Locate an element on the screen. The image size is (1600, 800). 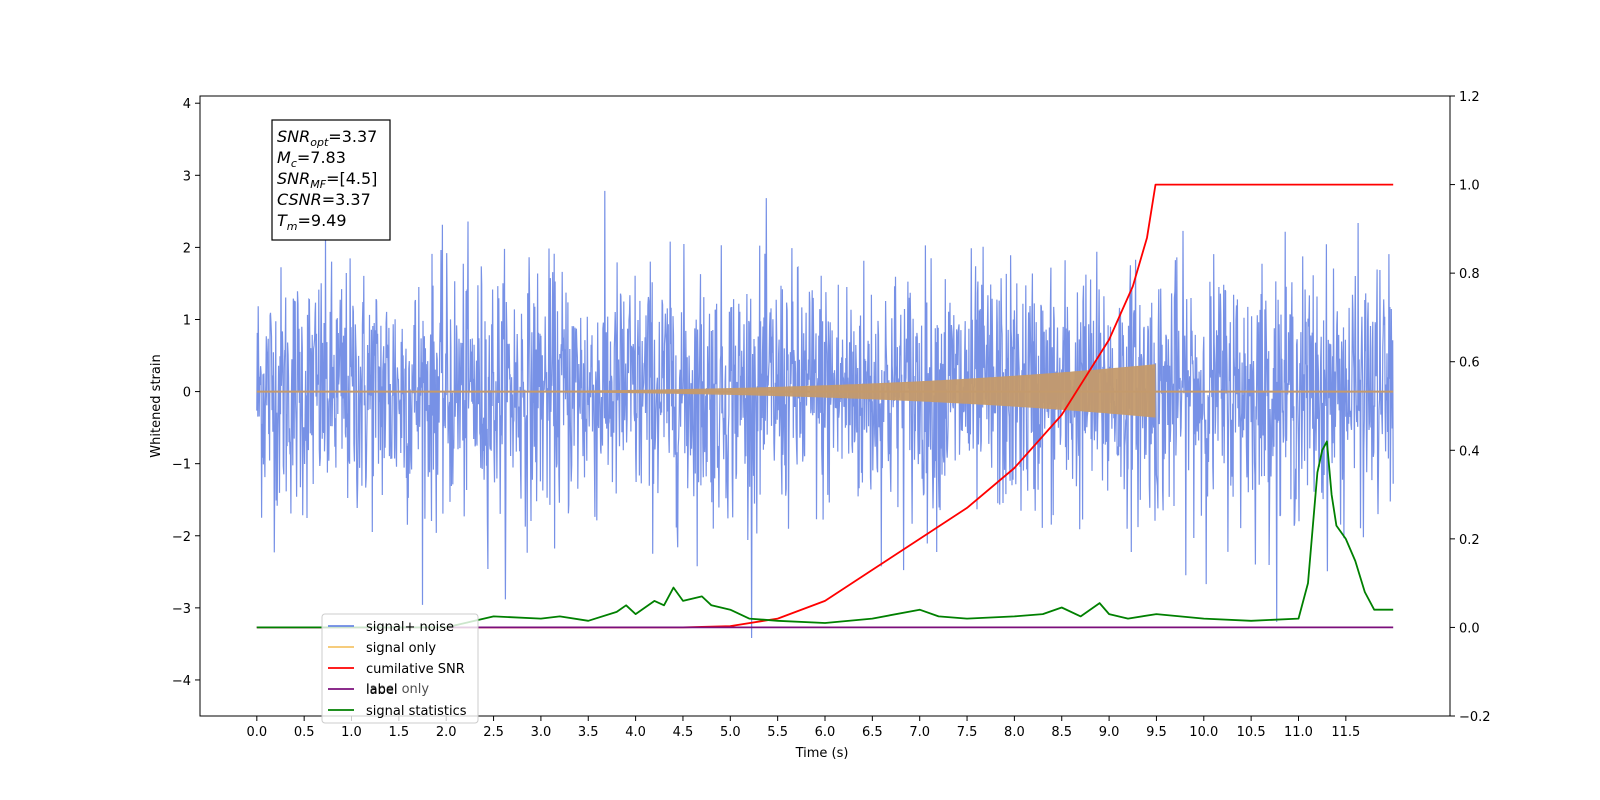
legend-label-ghost: label only is located at coordinates (397, 689).